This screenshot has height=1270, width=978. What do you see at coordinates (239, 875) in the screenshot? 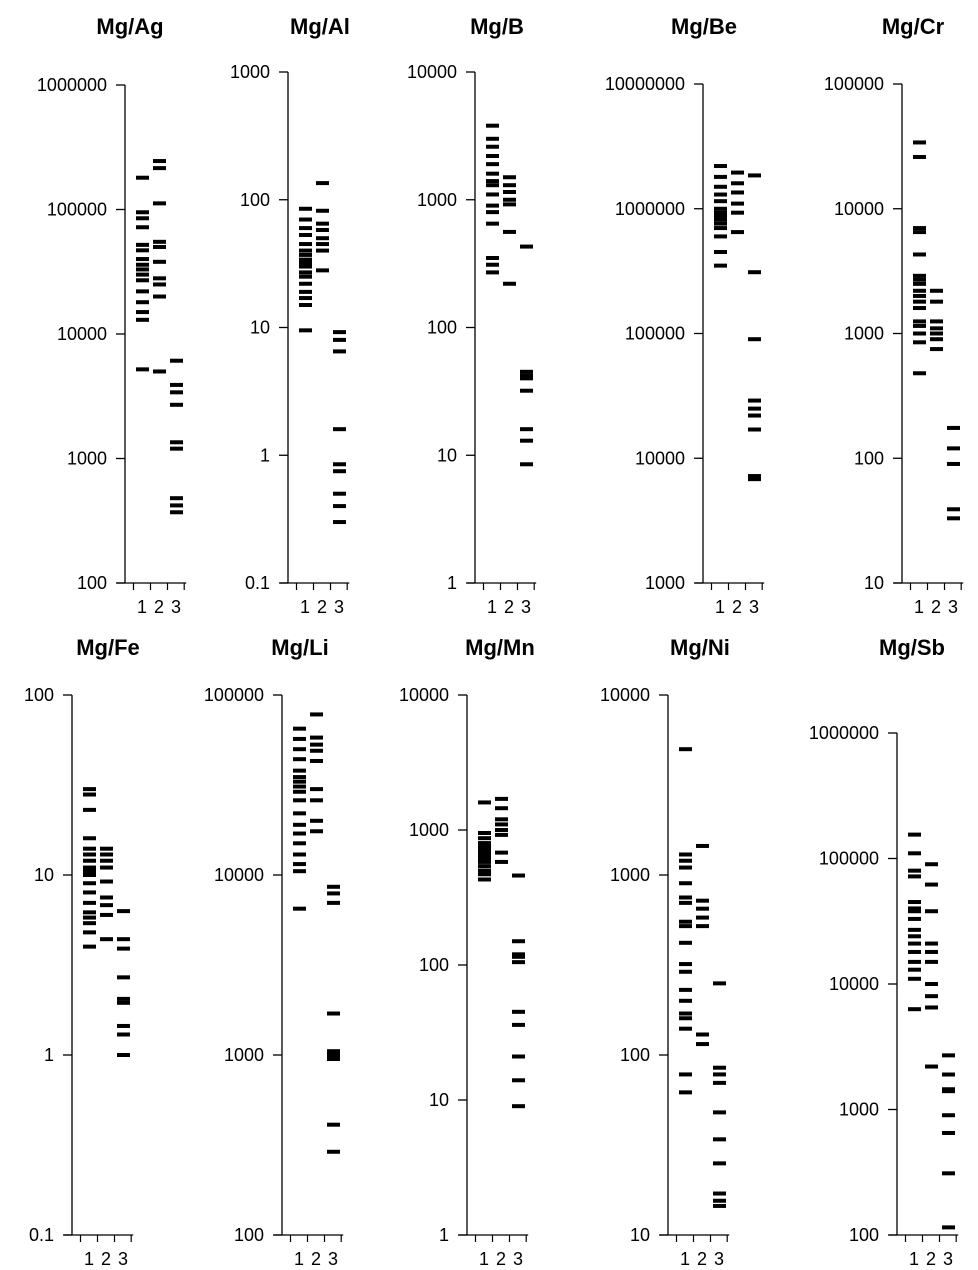
I see `y-tick-label: 10000` at bounding box center [239, 875].